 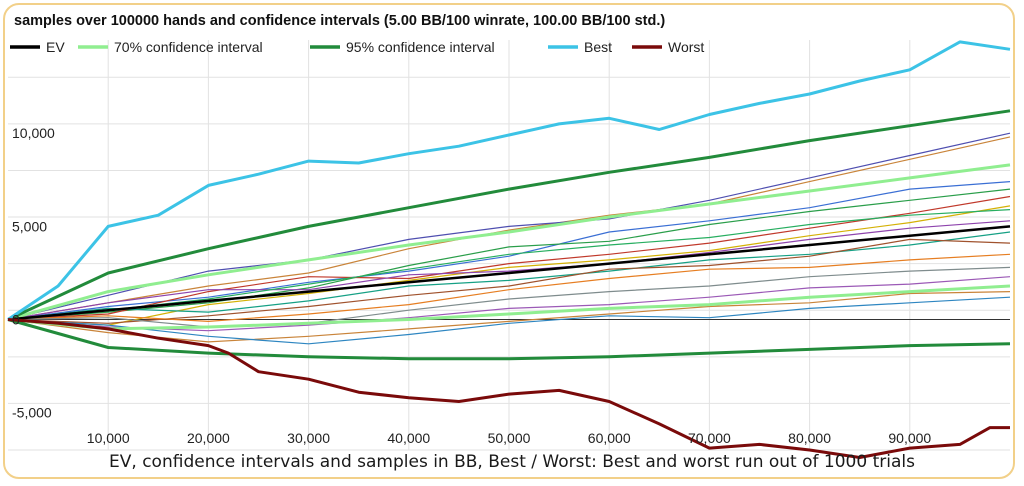 What do you see at coordinates (686, 47) in the screenshot?
I see `legend-label: Worst` at bounding box center [686, 47].